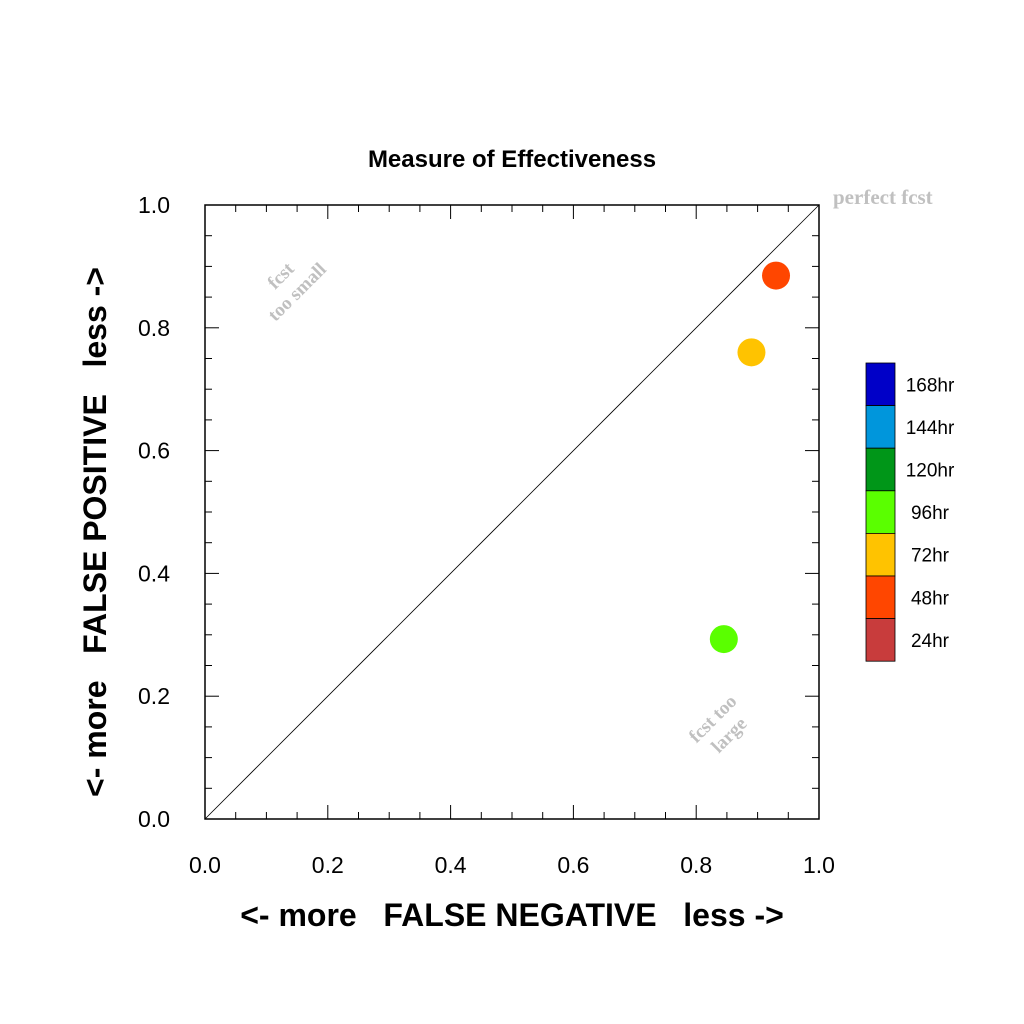  What do you see at coordinates (880, 512) in the screenshot?
I see `legend-swatch-96hr` at bounding box center [880, 512].